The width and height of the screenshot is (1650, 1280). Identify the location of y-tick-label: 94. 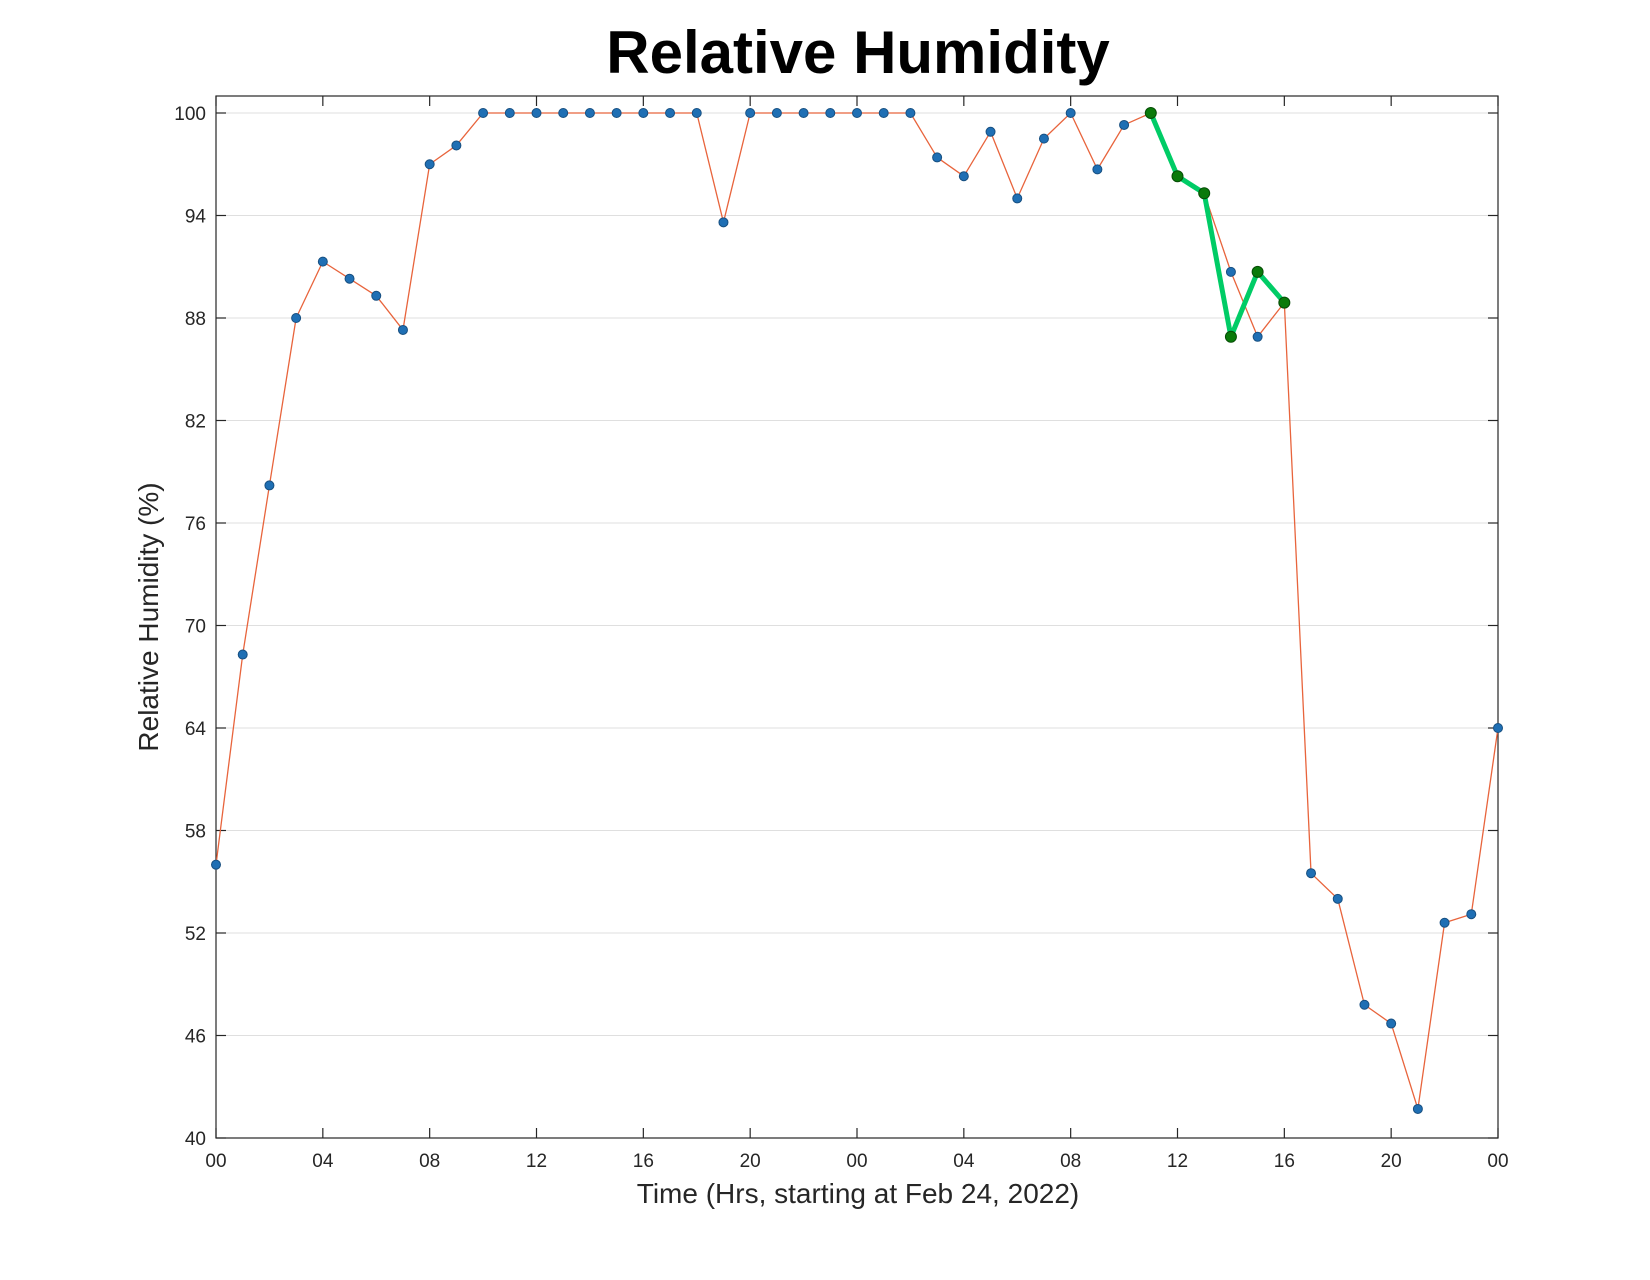
(196, 217).